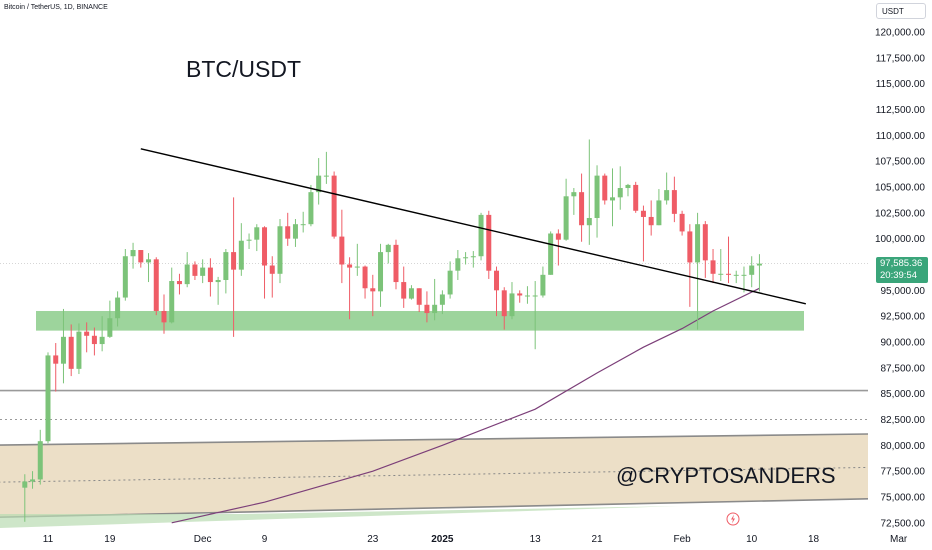 The height and width of the screenshot is (550, 932). What do you see at coordinates (110, 539) in the screenshot?
I see `x-tick-label: 19` at bounding box center [110, 539].